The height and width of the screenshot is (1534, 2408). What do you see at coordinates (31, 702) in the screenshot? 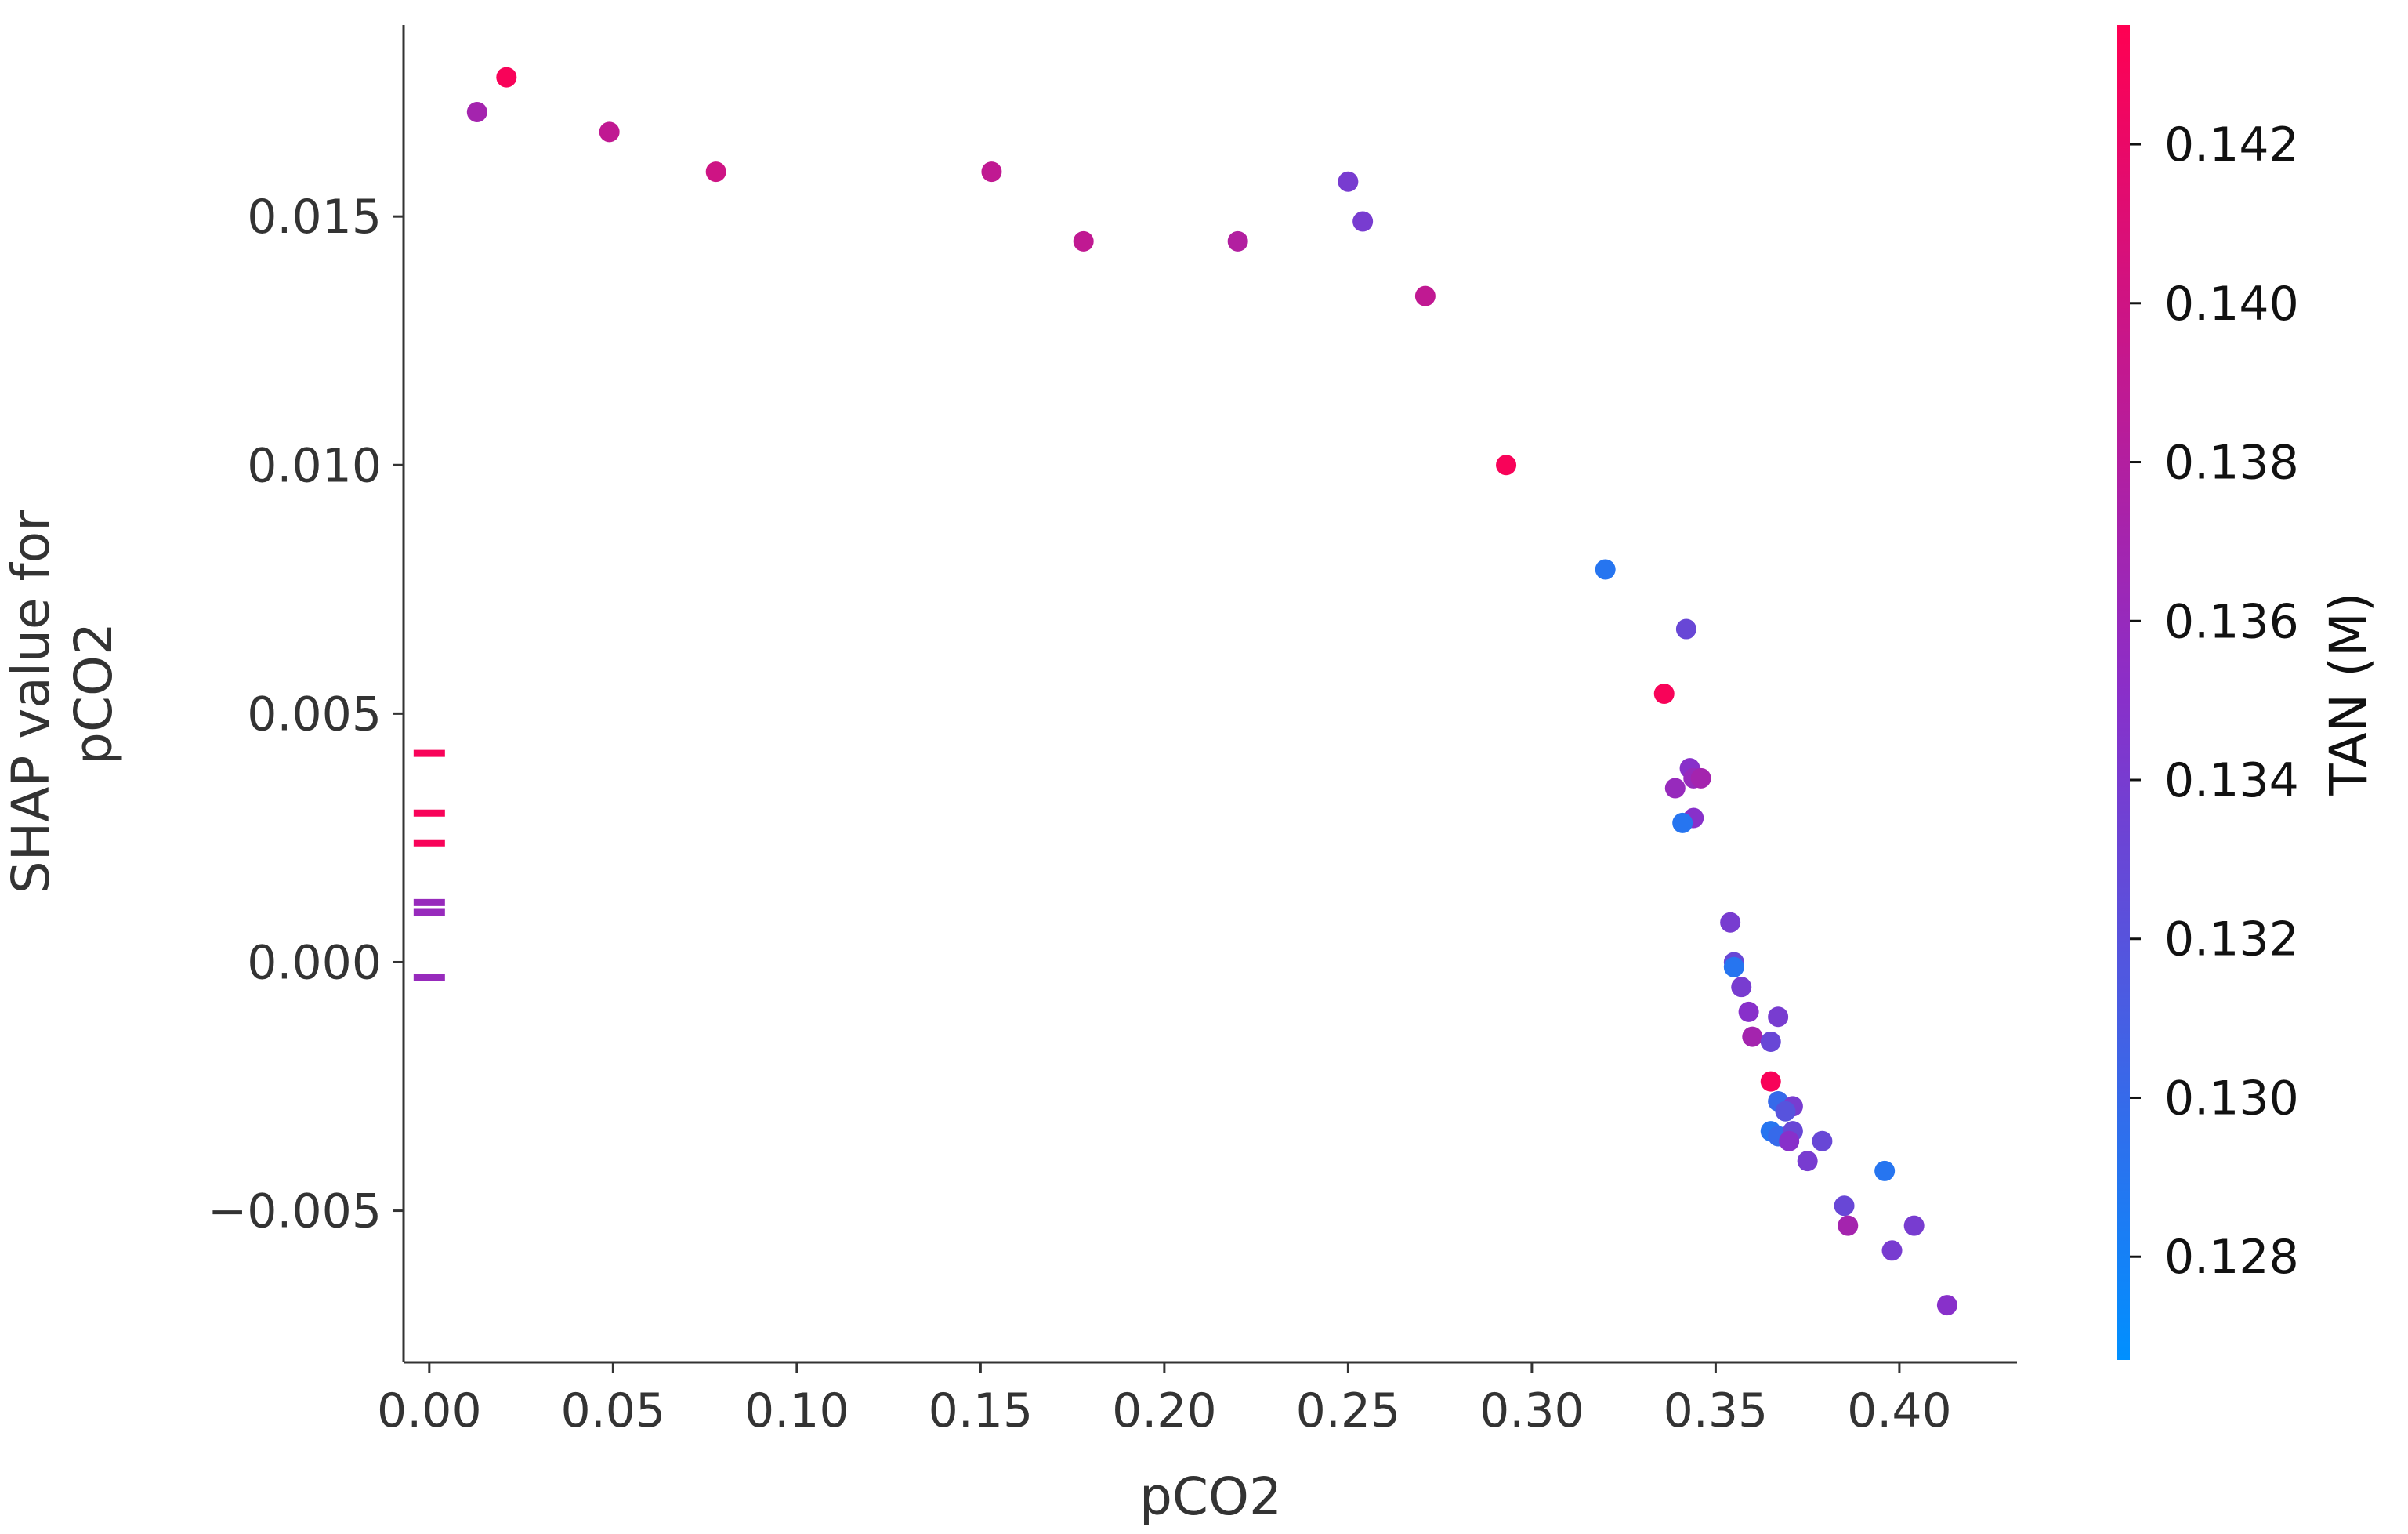
I see `y-axis-title-line1: SHAP value for` at bounding box center [31, 702].